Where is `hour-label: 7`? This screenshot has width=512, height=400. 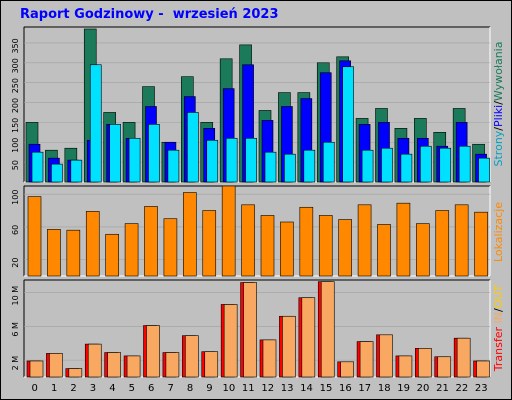
hour-label: 7 is located at coordinates (170, 388).